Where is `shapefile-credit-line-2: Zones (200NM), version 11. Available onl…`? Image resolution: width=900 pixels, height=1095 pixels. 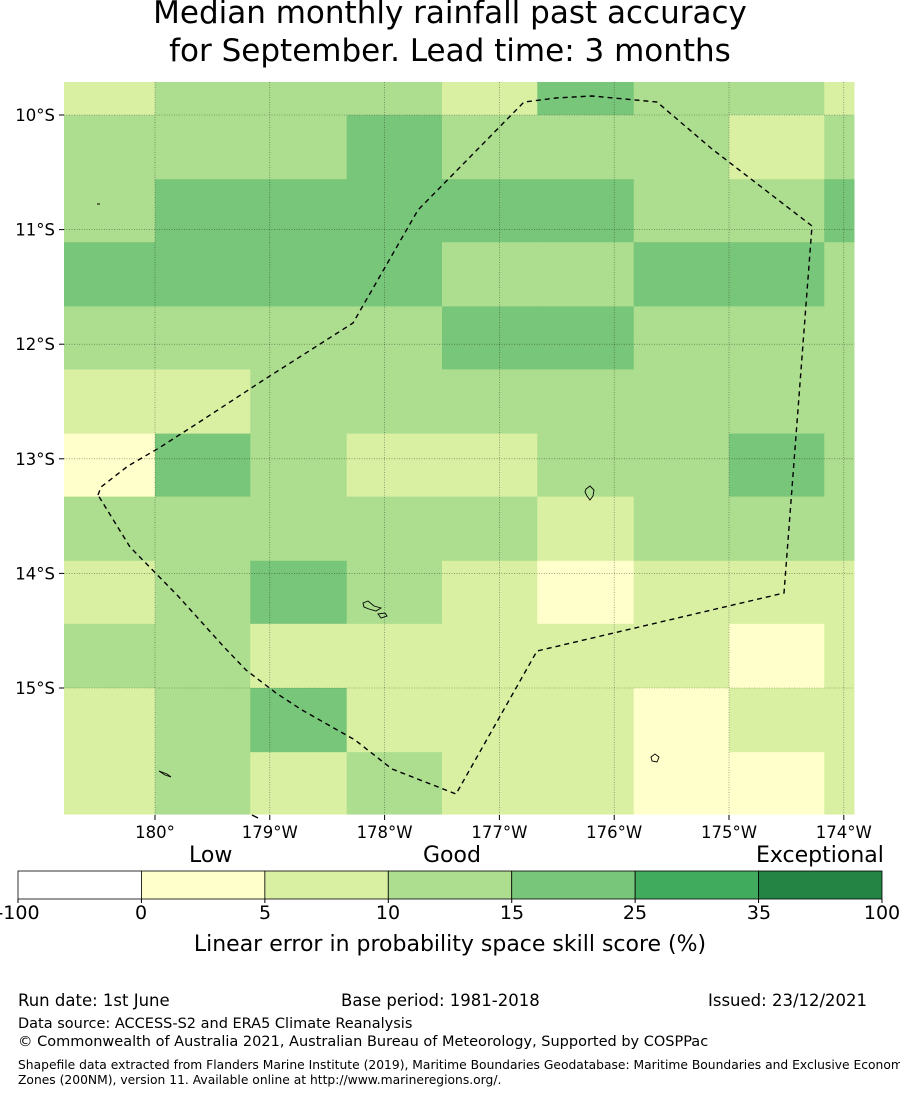
shapefile-credit-line-2: Zones (200NM), version 11. Available onl… is located at coordinates (260, 1080).